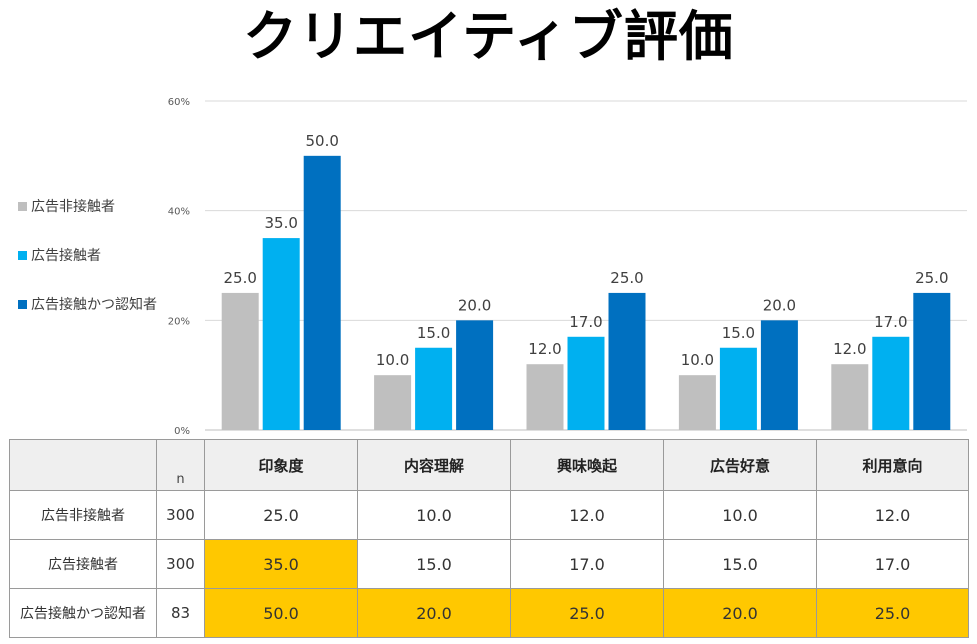 Image resolution: width=977 pixels, height=644 pixels. Describe the element at coordinates (22, 255) in the screenshot. I see `legend-swatch-contact` at that location.